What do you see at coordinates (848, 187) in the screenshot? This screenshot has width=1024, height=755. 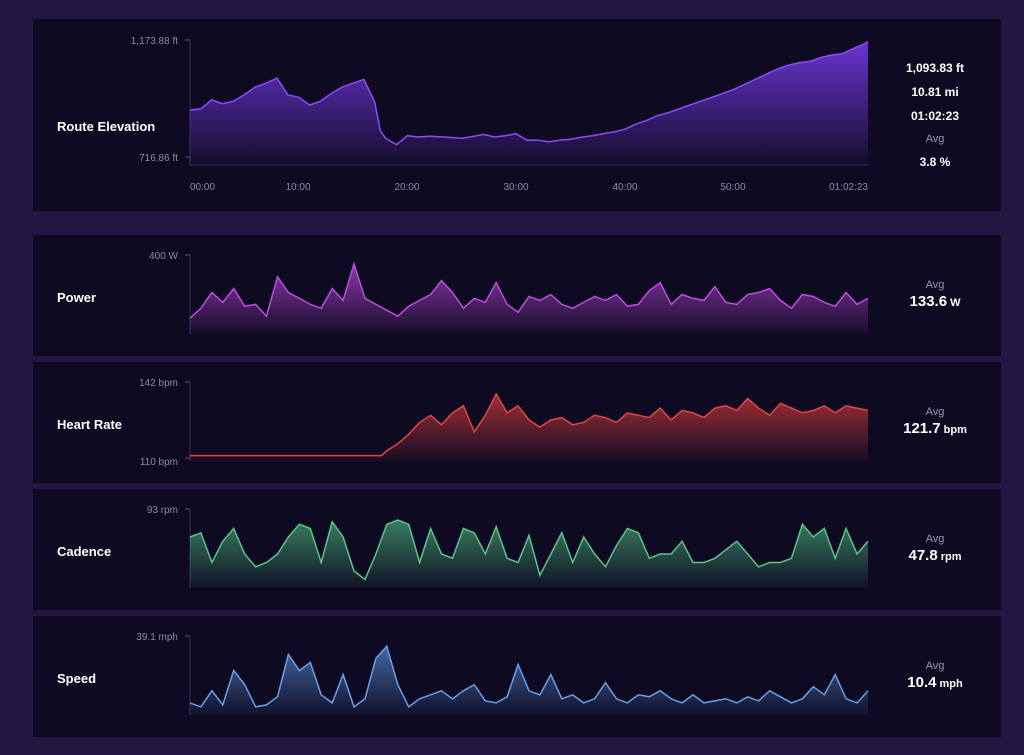 I see `x-tick-label: 01:02:23` at bounding box center [848, 187].